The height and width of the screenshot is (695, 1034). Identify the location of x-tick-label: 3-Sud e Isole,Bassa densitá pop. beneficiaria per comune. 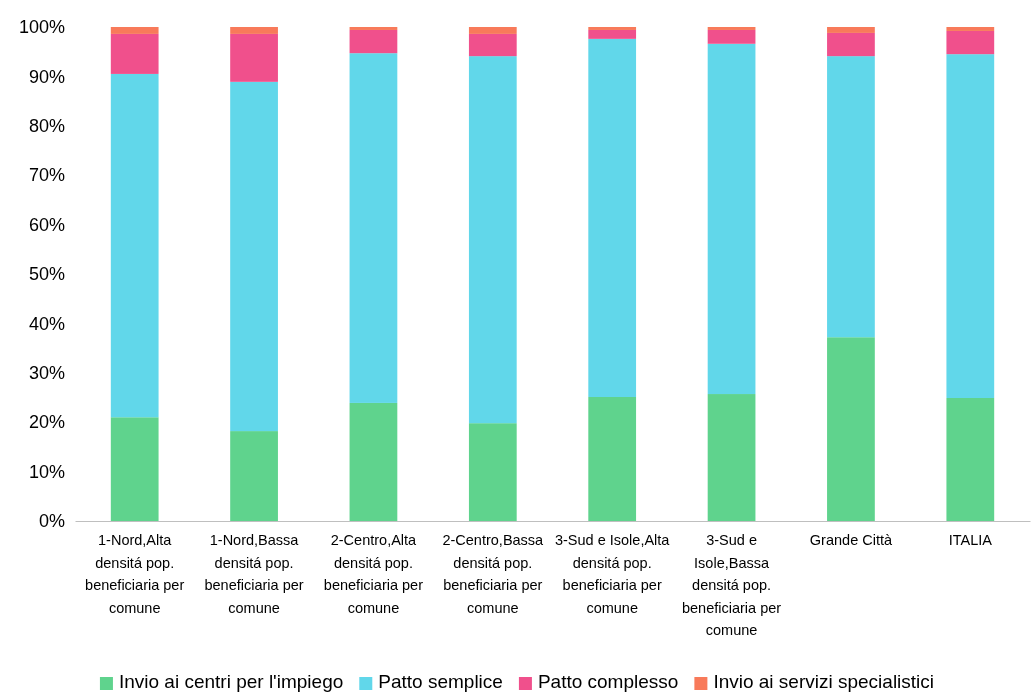
(731, 585).